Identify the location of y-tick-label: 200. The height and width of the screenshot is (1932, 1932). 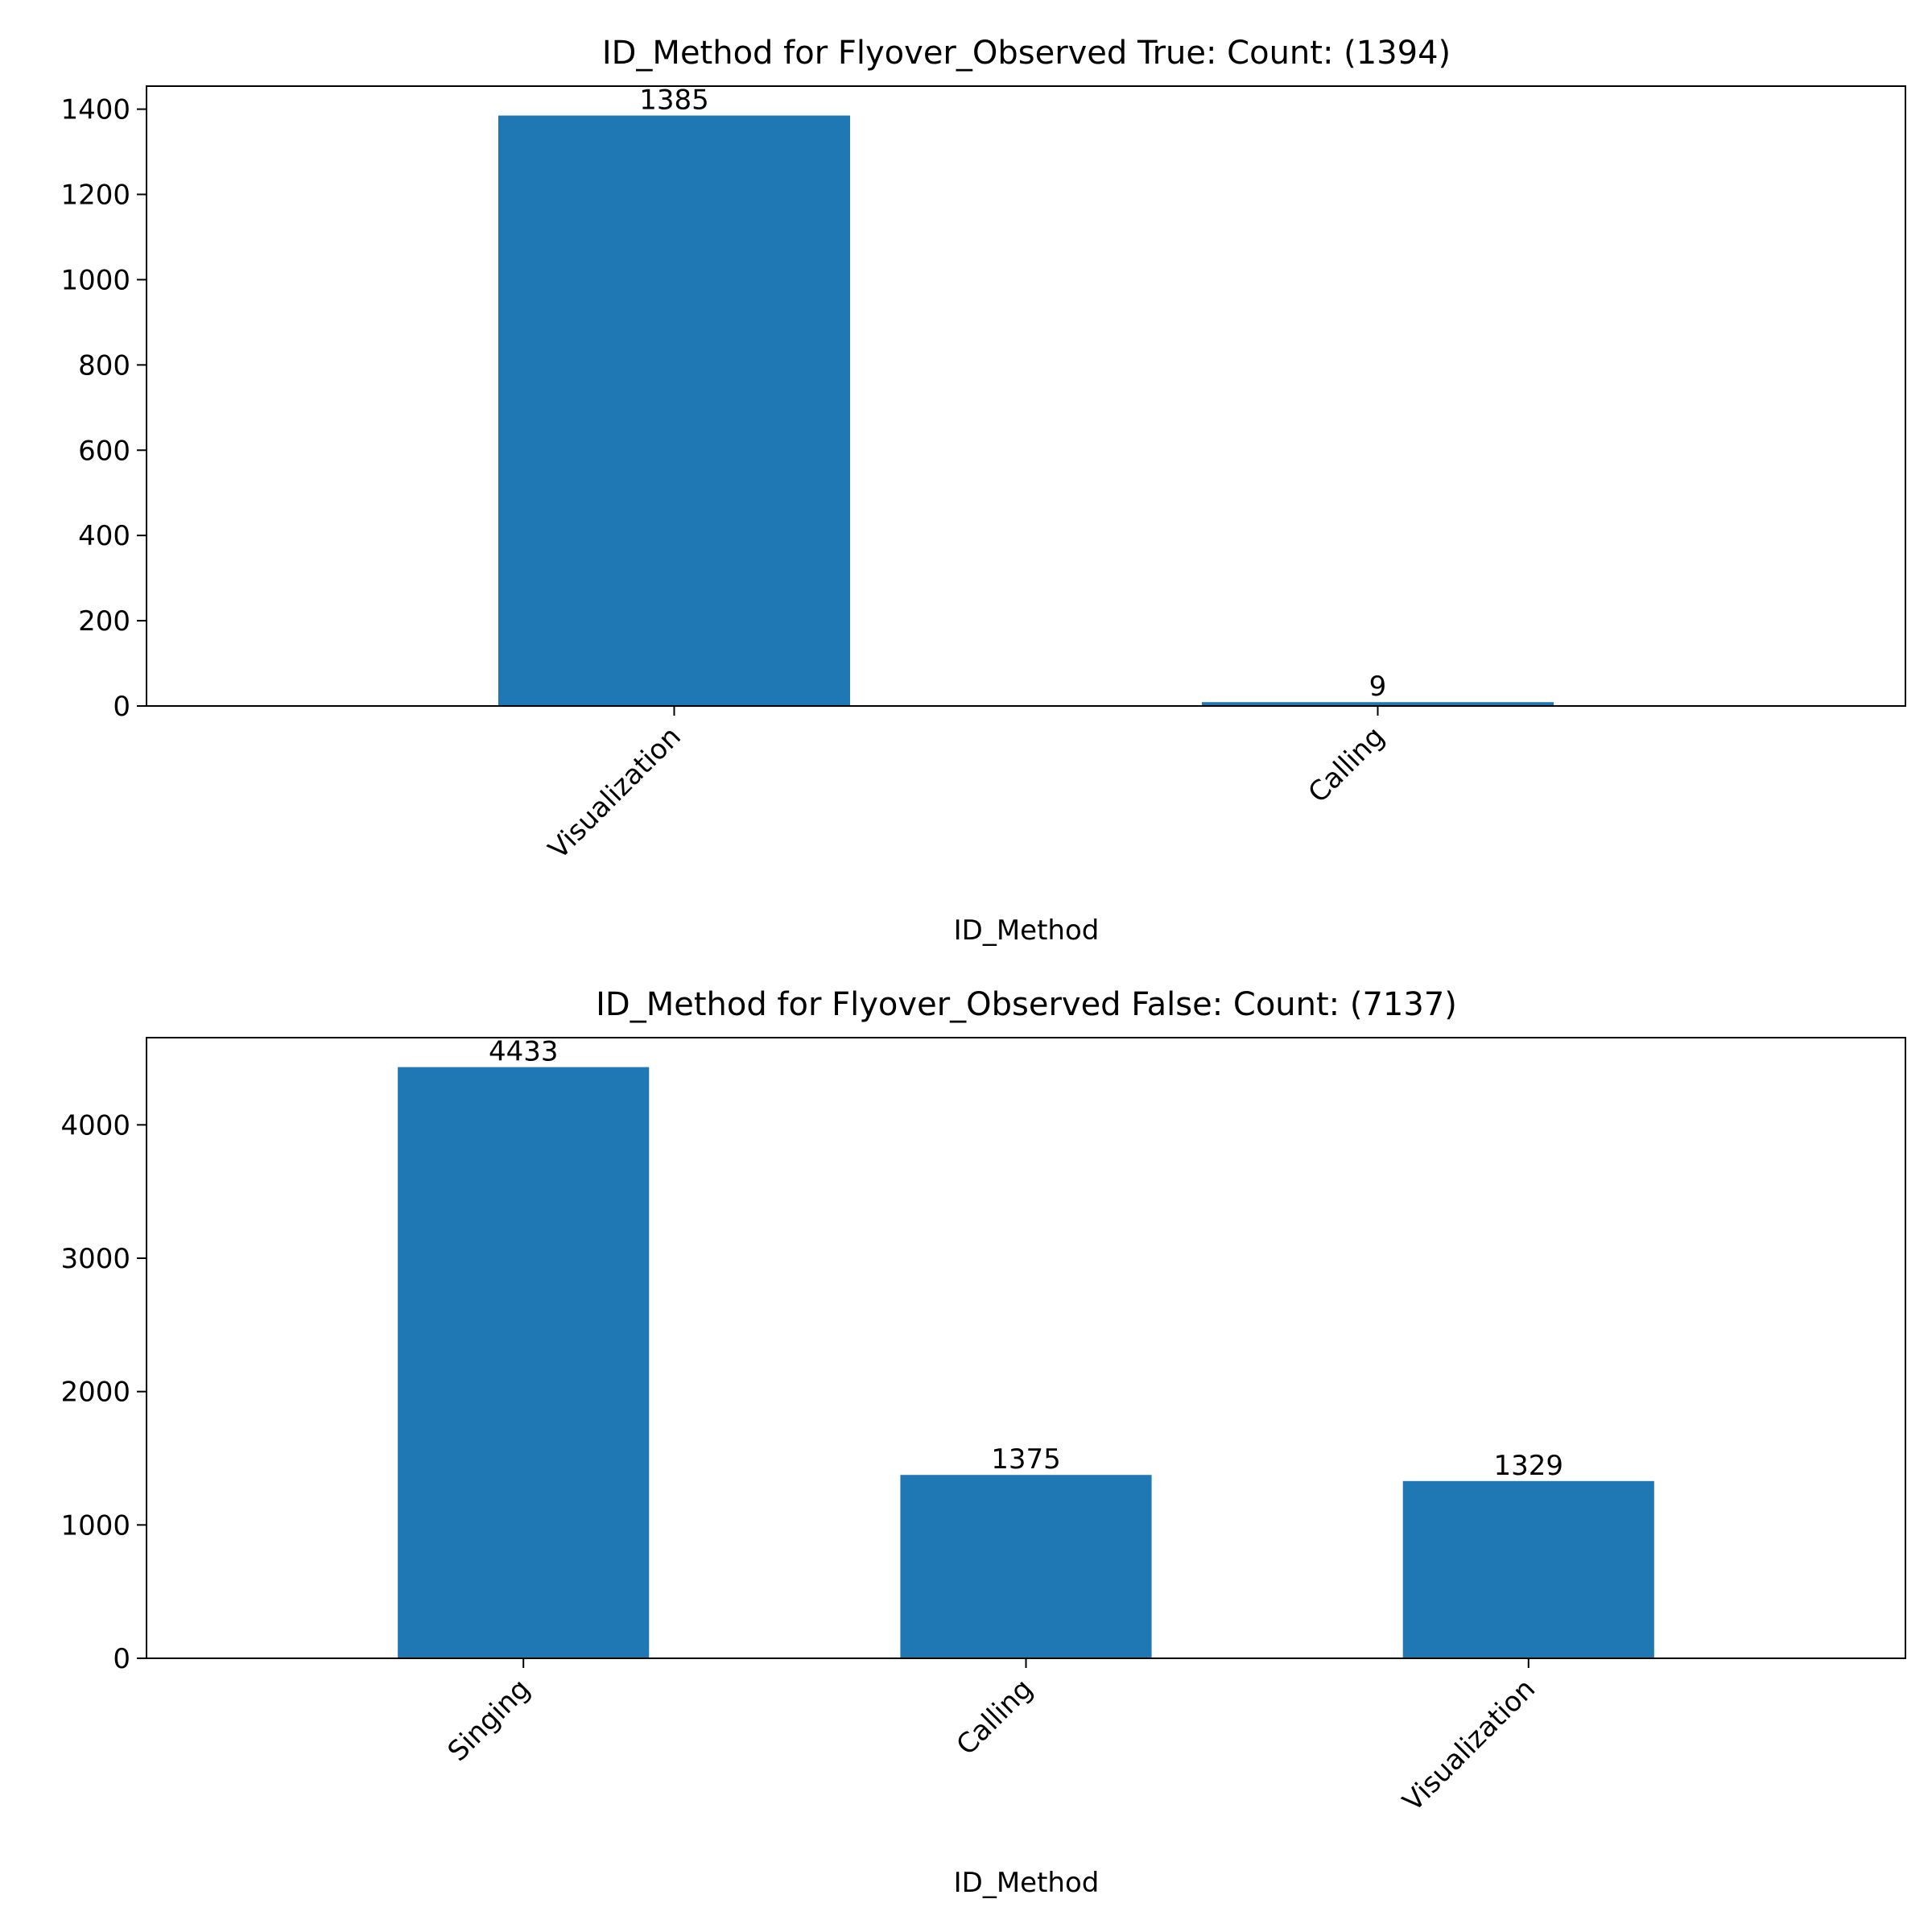
(104, 621).